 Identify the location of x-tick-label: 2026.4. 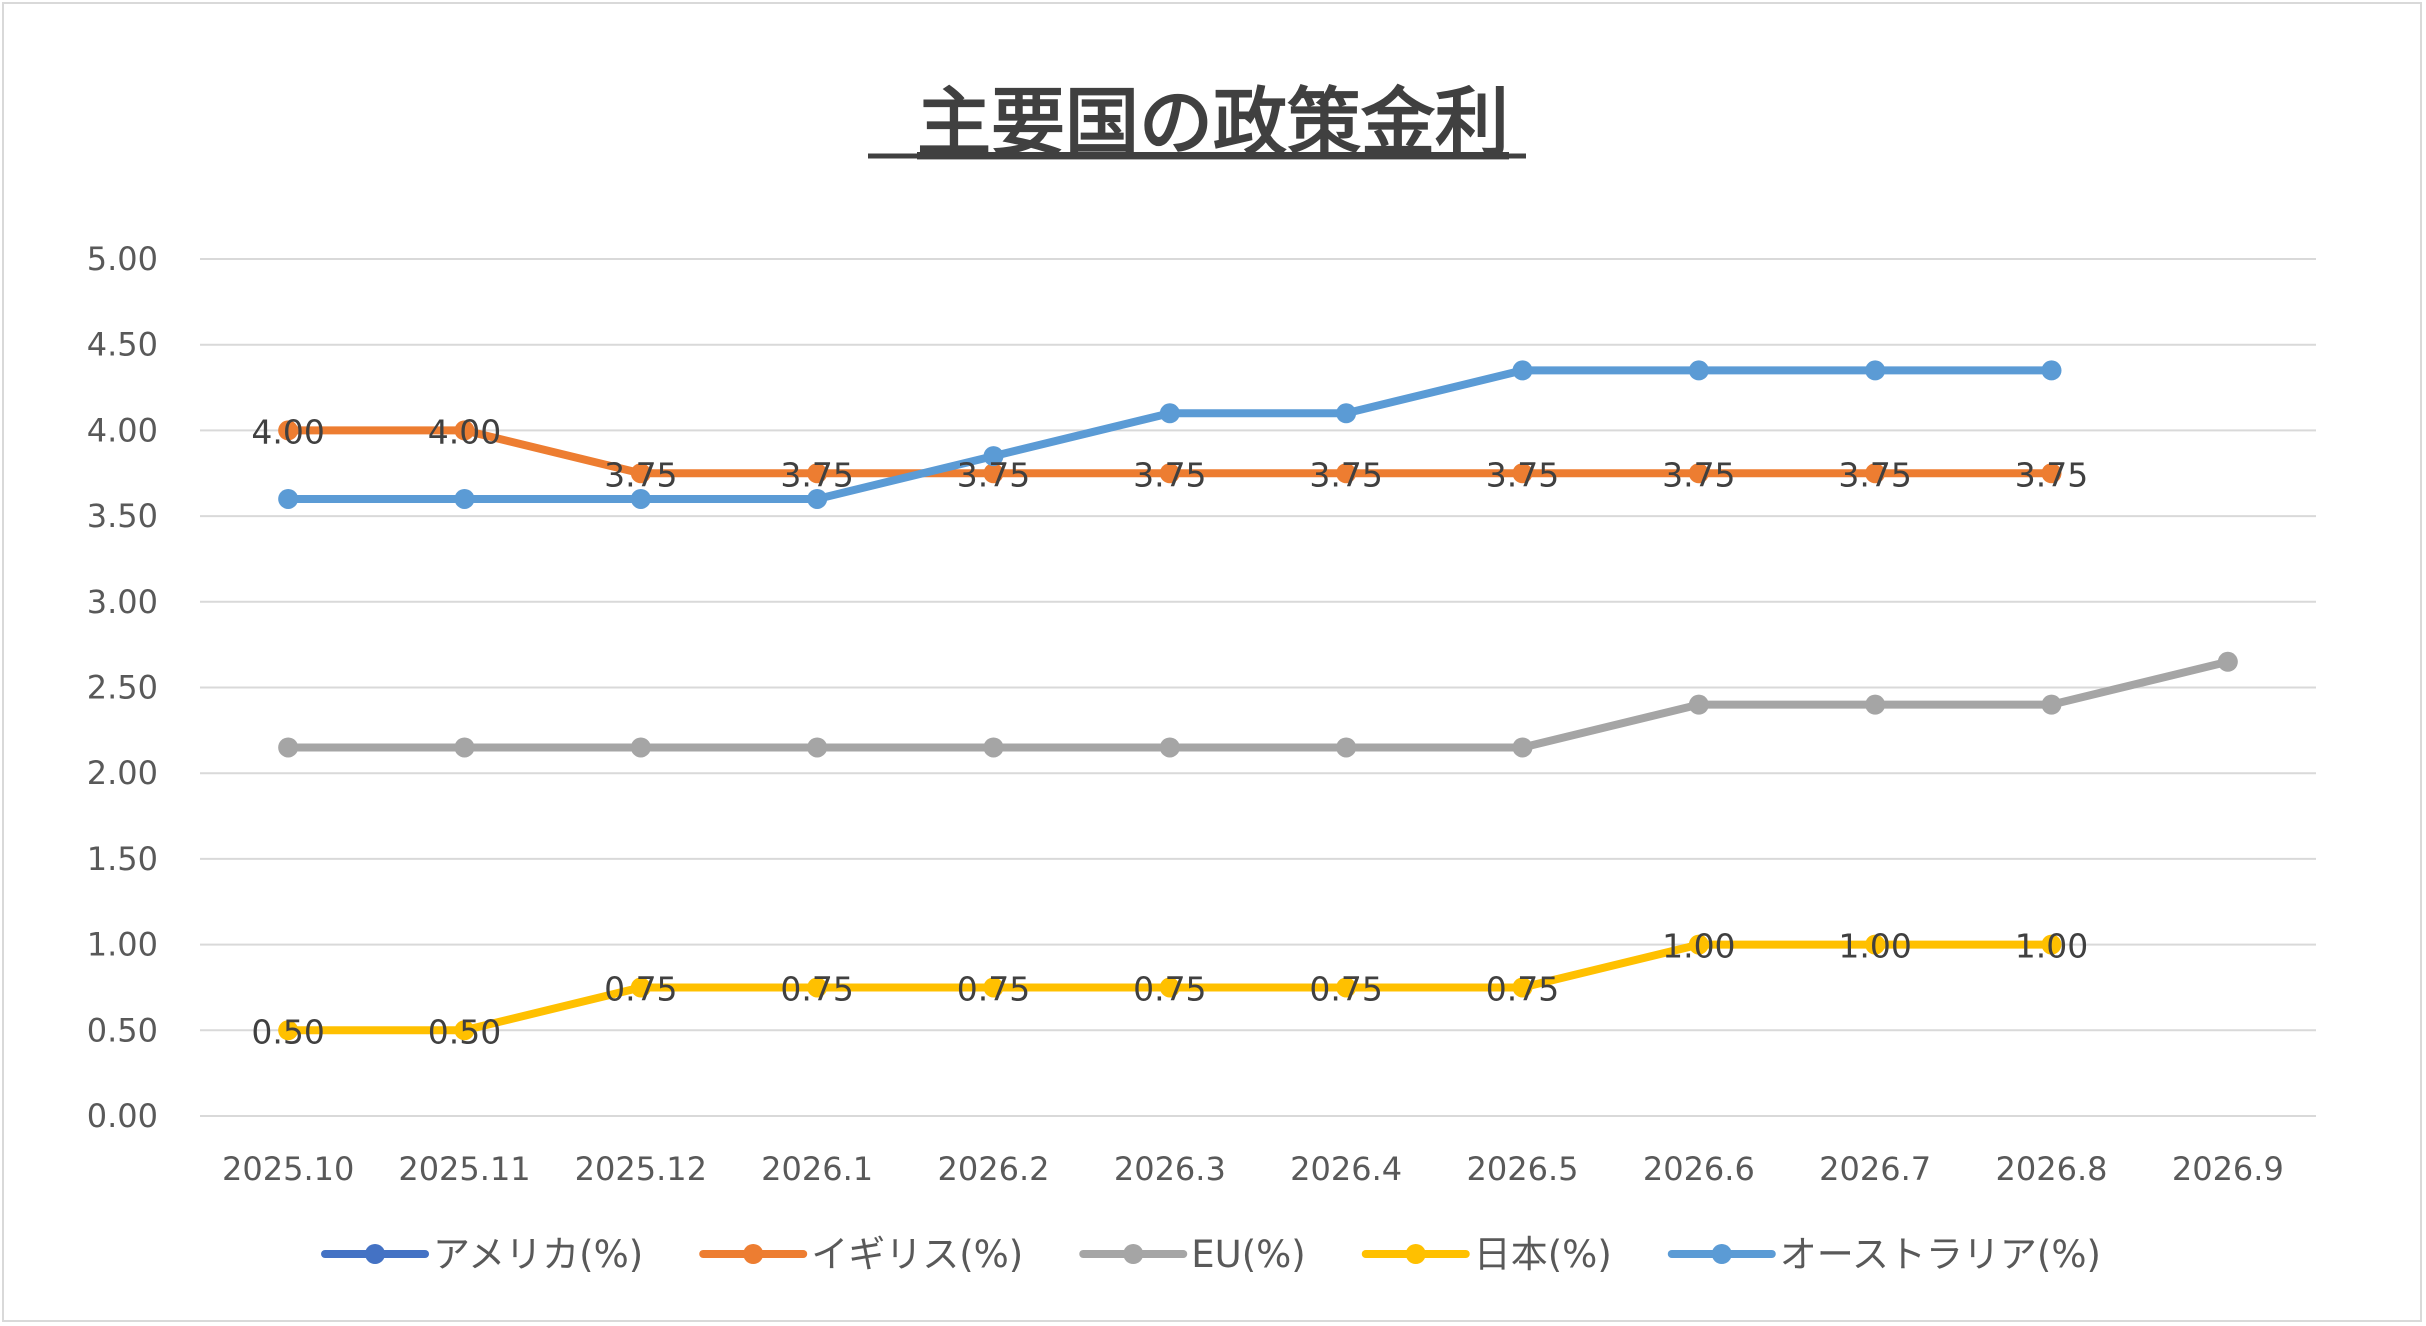
(1346, 1169).